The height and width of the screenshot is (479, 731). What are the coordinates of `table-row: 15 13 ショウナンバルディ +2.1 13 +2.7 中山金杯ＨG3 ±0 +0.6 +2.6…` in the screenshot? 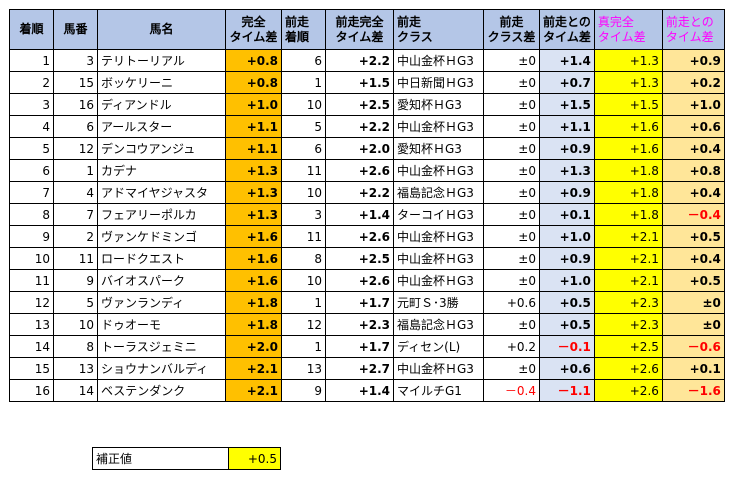 It's located at (367, 368).